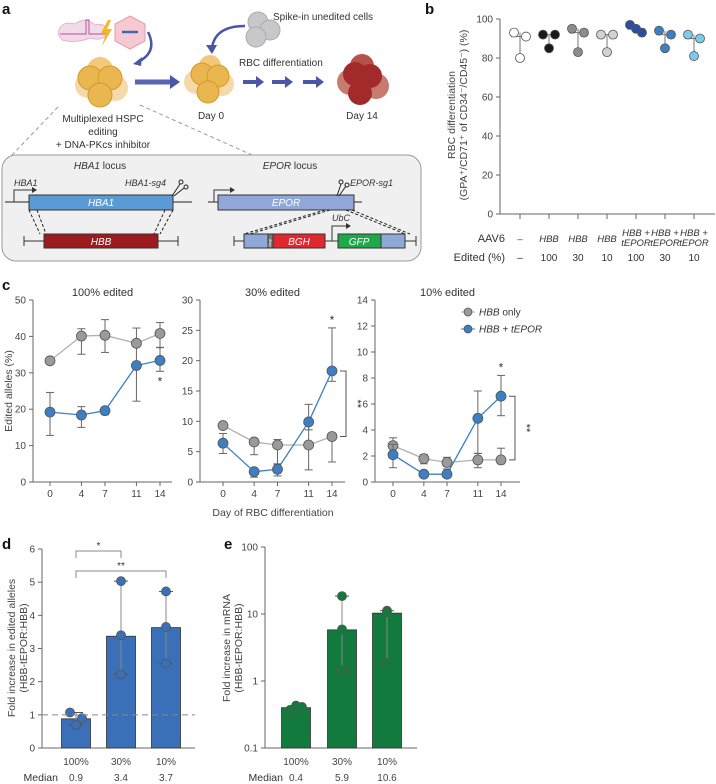  Describe the element at coordinates (188, 361) in the screenshot. I see `y-tick-label: 20` at that location.